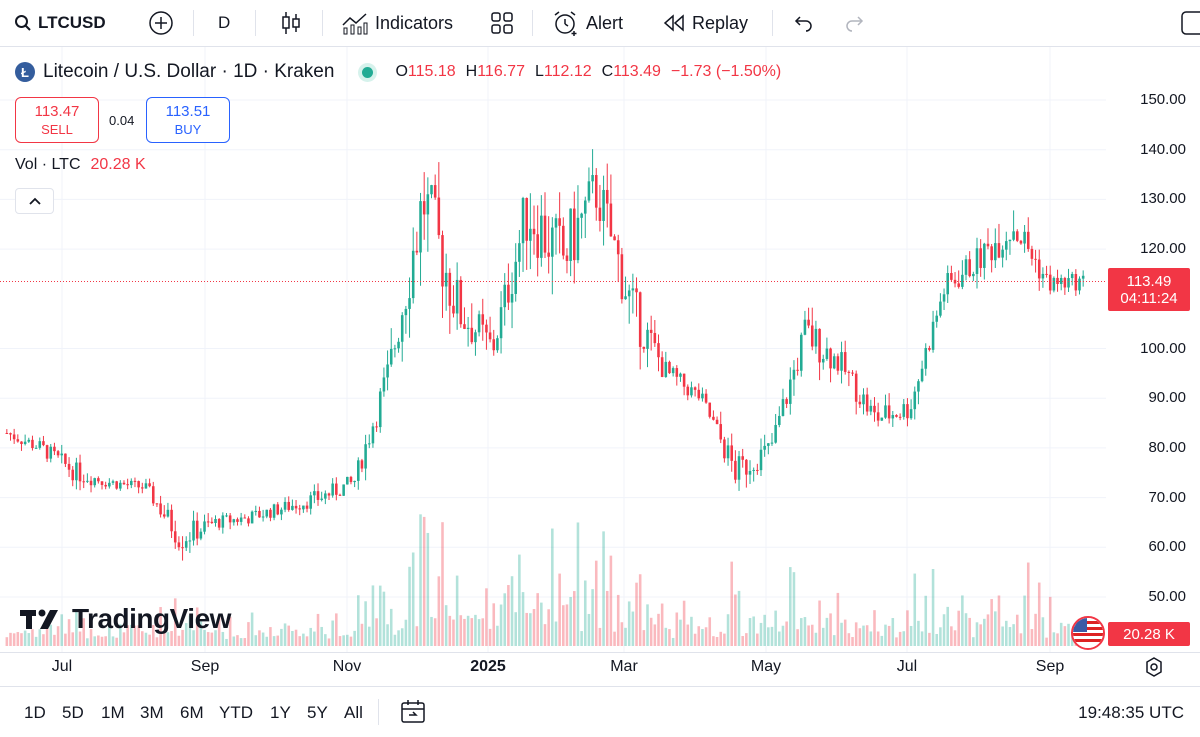 The width and height of the screenshot is (1200, 737). What do you see at coordinates (161, 23) in the screenshot?
I see `add-symbol-button` at bounding box center [161, 23].